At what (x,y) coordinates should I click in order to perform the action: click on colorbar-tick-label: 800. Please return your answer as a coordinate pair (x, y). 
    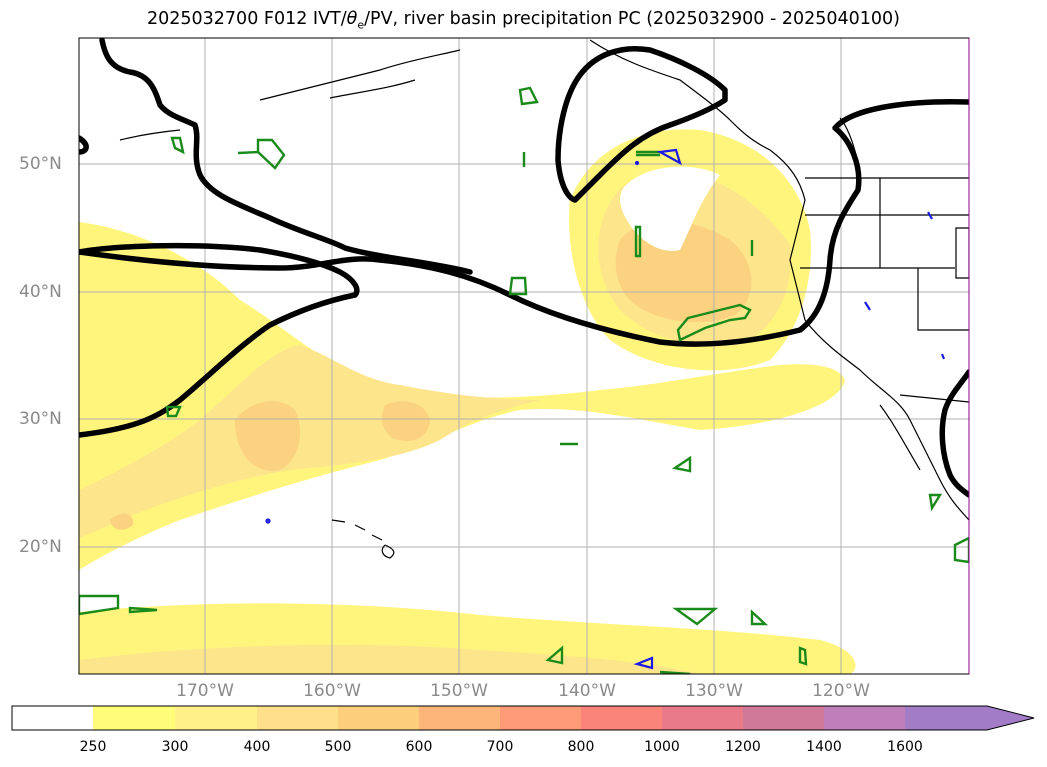
    Looking at the image, I should click on (581, 747).